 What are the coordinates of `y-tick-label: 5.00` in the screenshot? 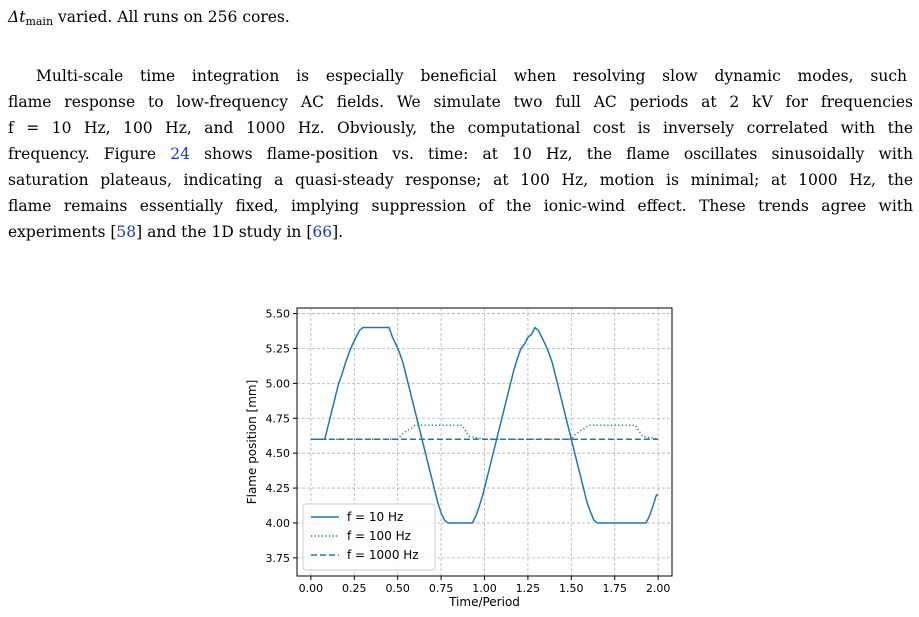 It's located at (278, 383).